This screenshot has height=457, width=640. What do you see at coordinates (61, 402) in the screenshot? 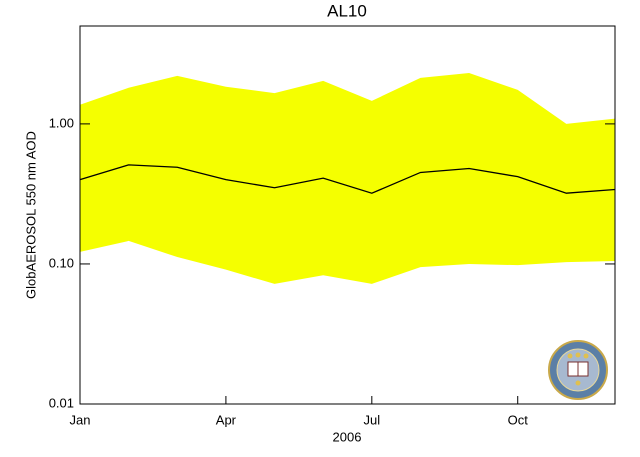
I see `y-tick-label: 0.01` at bounding box center [61, 402].